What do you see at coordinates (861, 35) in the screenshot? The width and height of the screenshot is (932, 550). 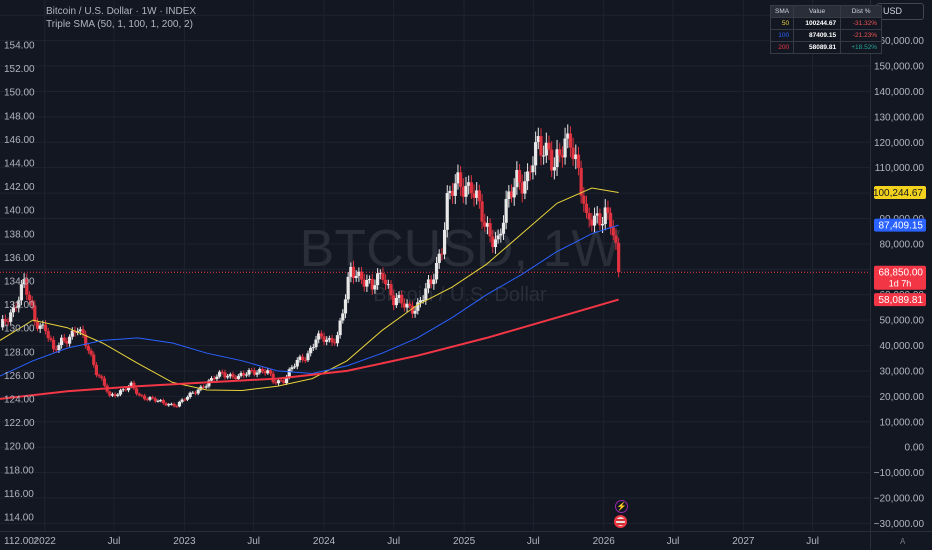 I see `sma-dist: -21.23%` at bounding box center [861, 35].